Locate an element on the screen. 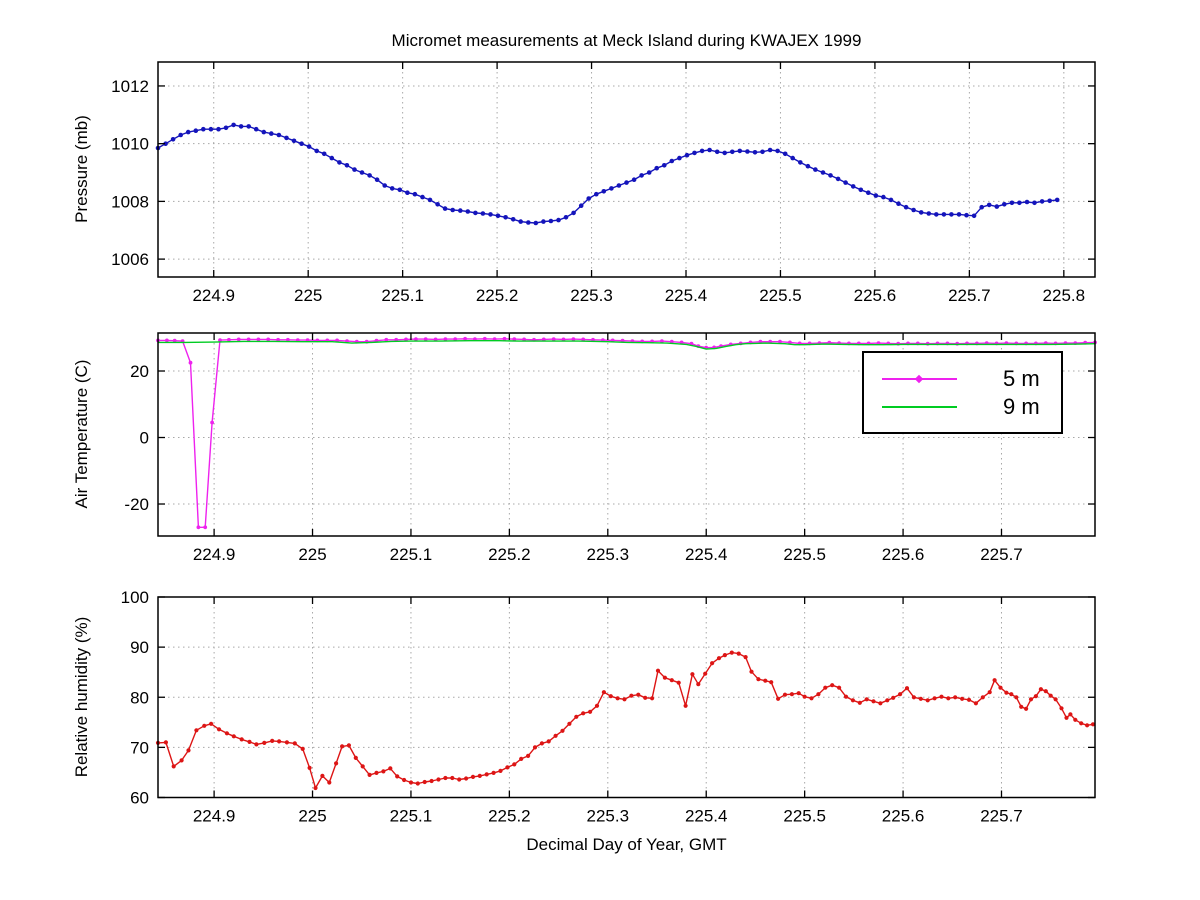  legend-label-9m: 9 m is located at coordinates (1021, 406).